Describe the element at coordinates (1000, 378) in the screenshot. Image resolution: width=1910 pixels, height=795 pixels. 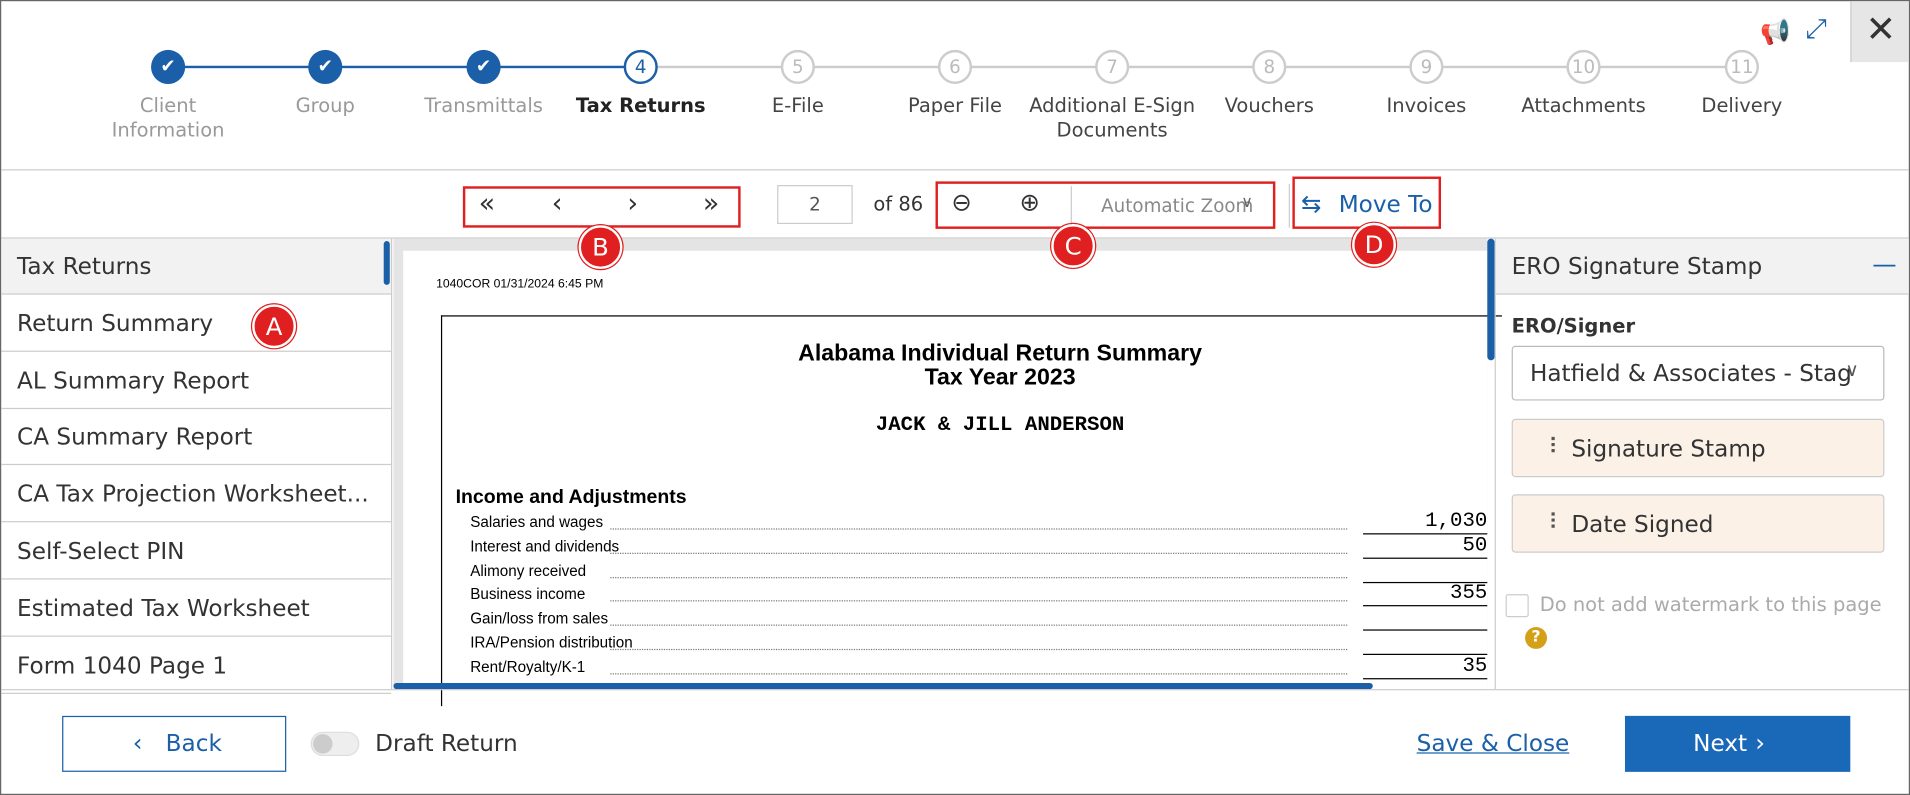
I see `doc-subtitle: Tax Year 2023` at that location.